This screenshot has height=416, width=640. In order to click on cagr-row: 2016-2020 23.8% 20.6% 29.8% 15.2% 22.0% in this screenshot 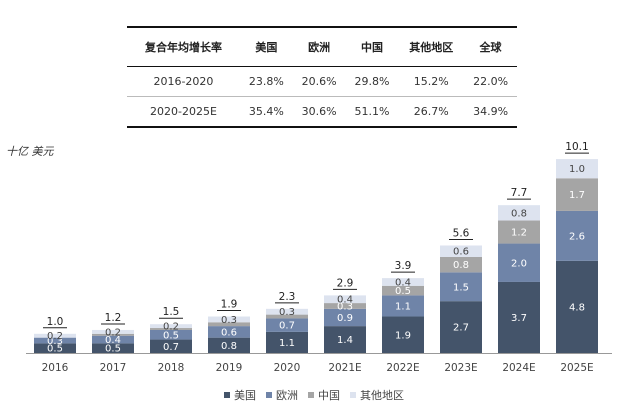, I will do `click(322, 81)`.